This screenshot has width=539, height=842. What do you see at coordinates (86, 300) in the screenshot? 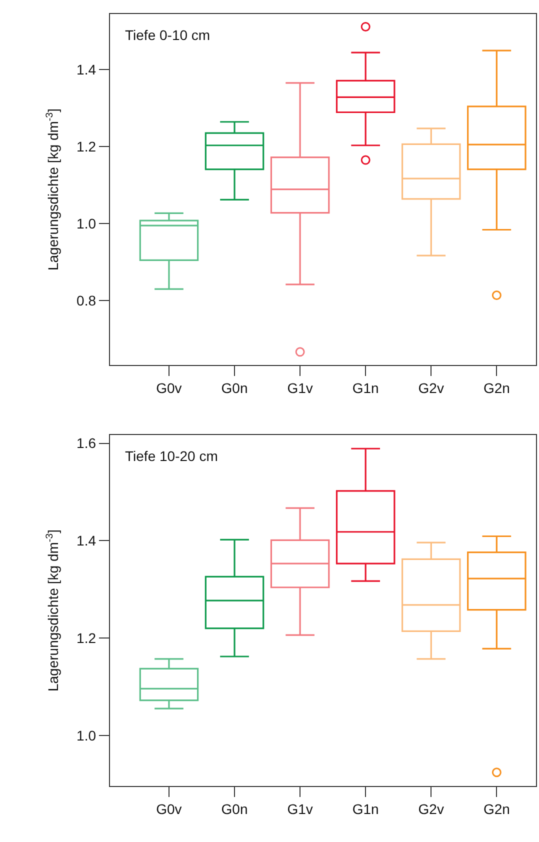
I see `y-tick-label: 0.8` at bounding box center [86, 300].